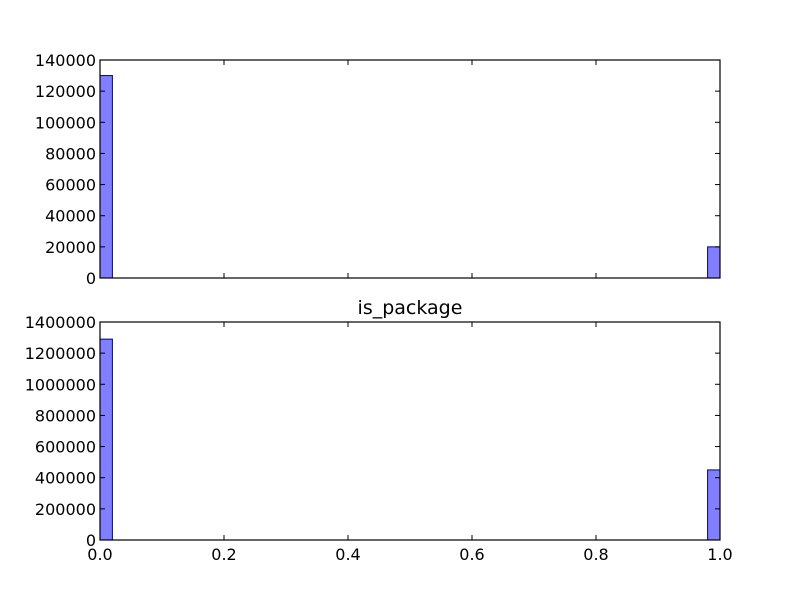 This screenshot has height=600, width=800. Describe the element at coordinates (60, 353) in the screenshot. I see `y-tick-label: 1200000` at that location.